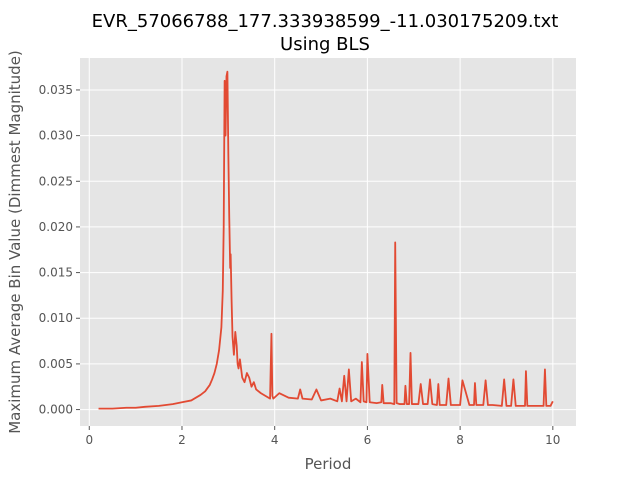  I want to click on x-tick-label: 10, so click(552, 440).